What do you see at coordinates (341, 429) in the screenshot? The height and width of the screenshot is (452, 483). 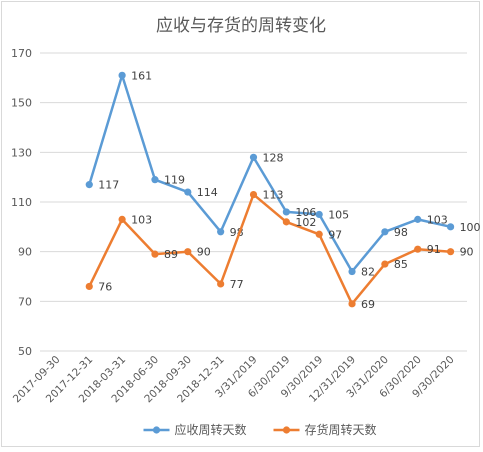 I see `legend-label: 存货周转天数` at bounding box center [341, 429].